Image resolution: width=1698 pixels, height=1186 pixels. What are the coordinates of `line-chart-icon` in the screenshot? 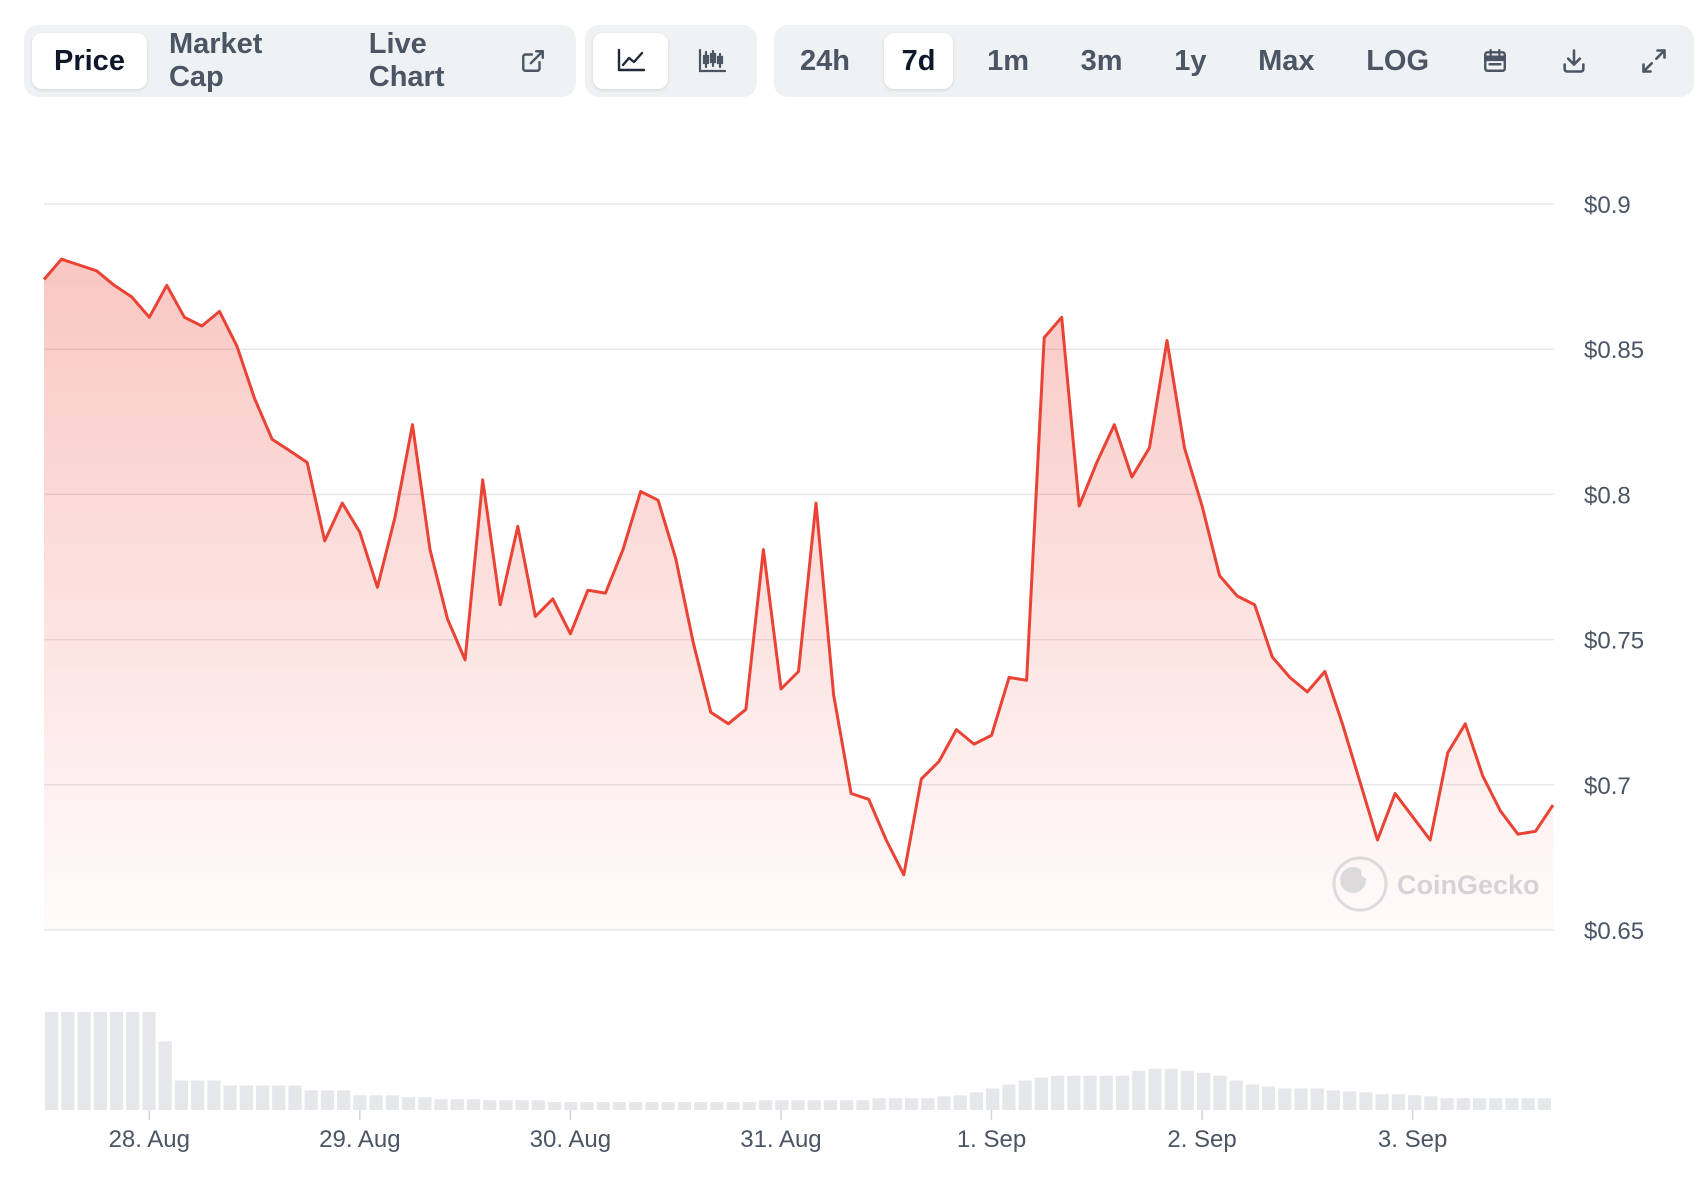 It's located at (631, 61).